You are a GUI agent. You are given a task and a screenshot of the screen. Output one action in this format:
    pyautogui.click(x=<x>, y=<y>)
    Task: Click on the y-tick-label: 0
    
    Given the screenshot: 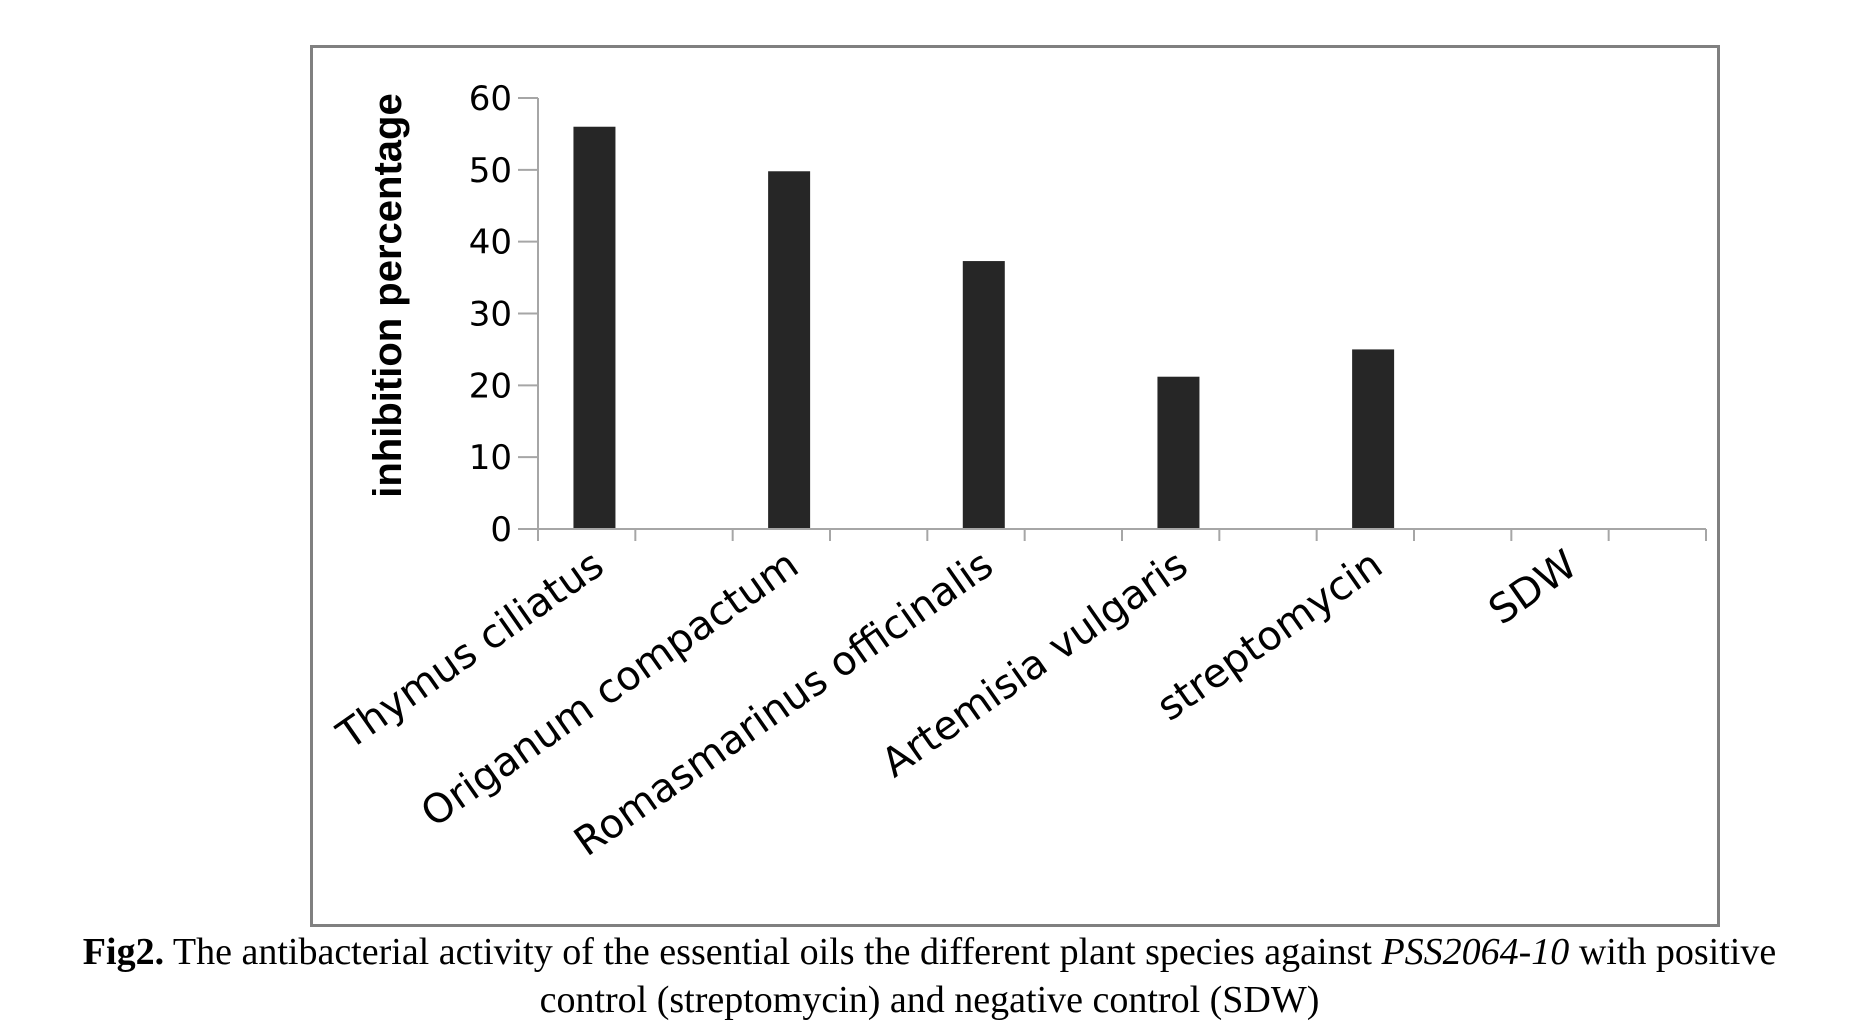 What is the action you would take?
    pyautogui.click(x=501, y=530)
    